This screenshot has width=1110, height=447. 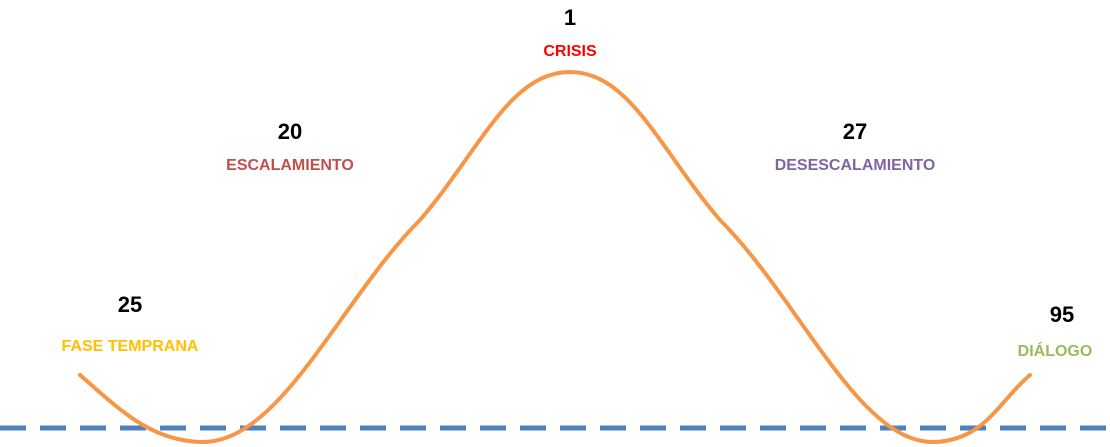 I want to click on phase-label: DIÁLOGO, so click(x=1055, y=350).